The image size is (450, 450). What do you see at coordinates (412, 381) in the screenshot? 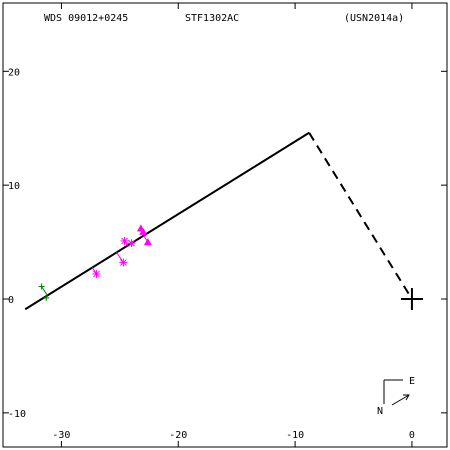
I see `compass-east-label: E` at bounding box center [412, 381].